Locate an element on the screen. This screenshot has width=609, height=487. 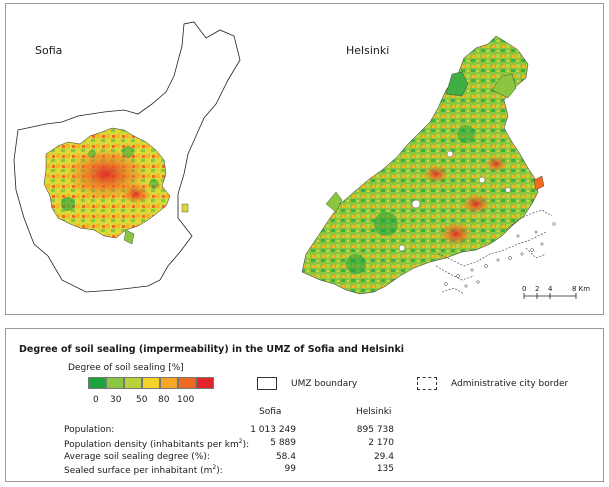
scale-tick-2: 2 is located at coordinates (537, 289).